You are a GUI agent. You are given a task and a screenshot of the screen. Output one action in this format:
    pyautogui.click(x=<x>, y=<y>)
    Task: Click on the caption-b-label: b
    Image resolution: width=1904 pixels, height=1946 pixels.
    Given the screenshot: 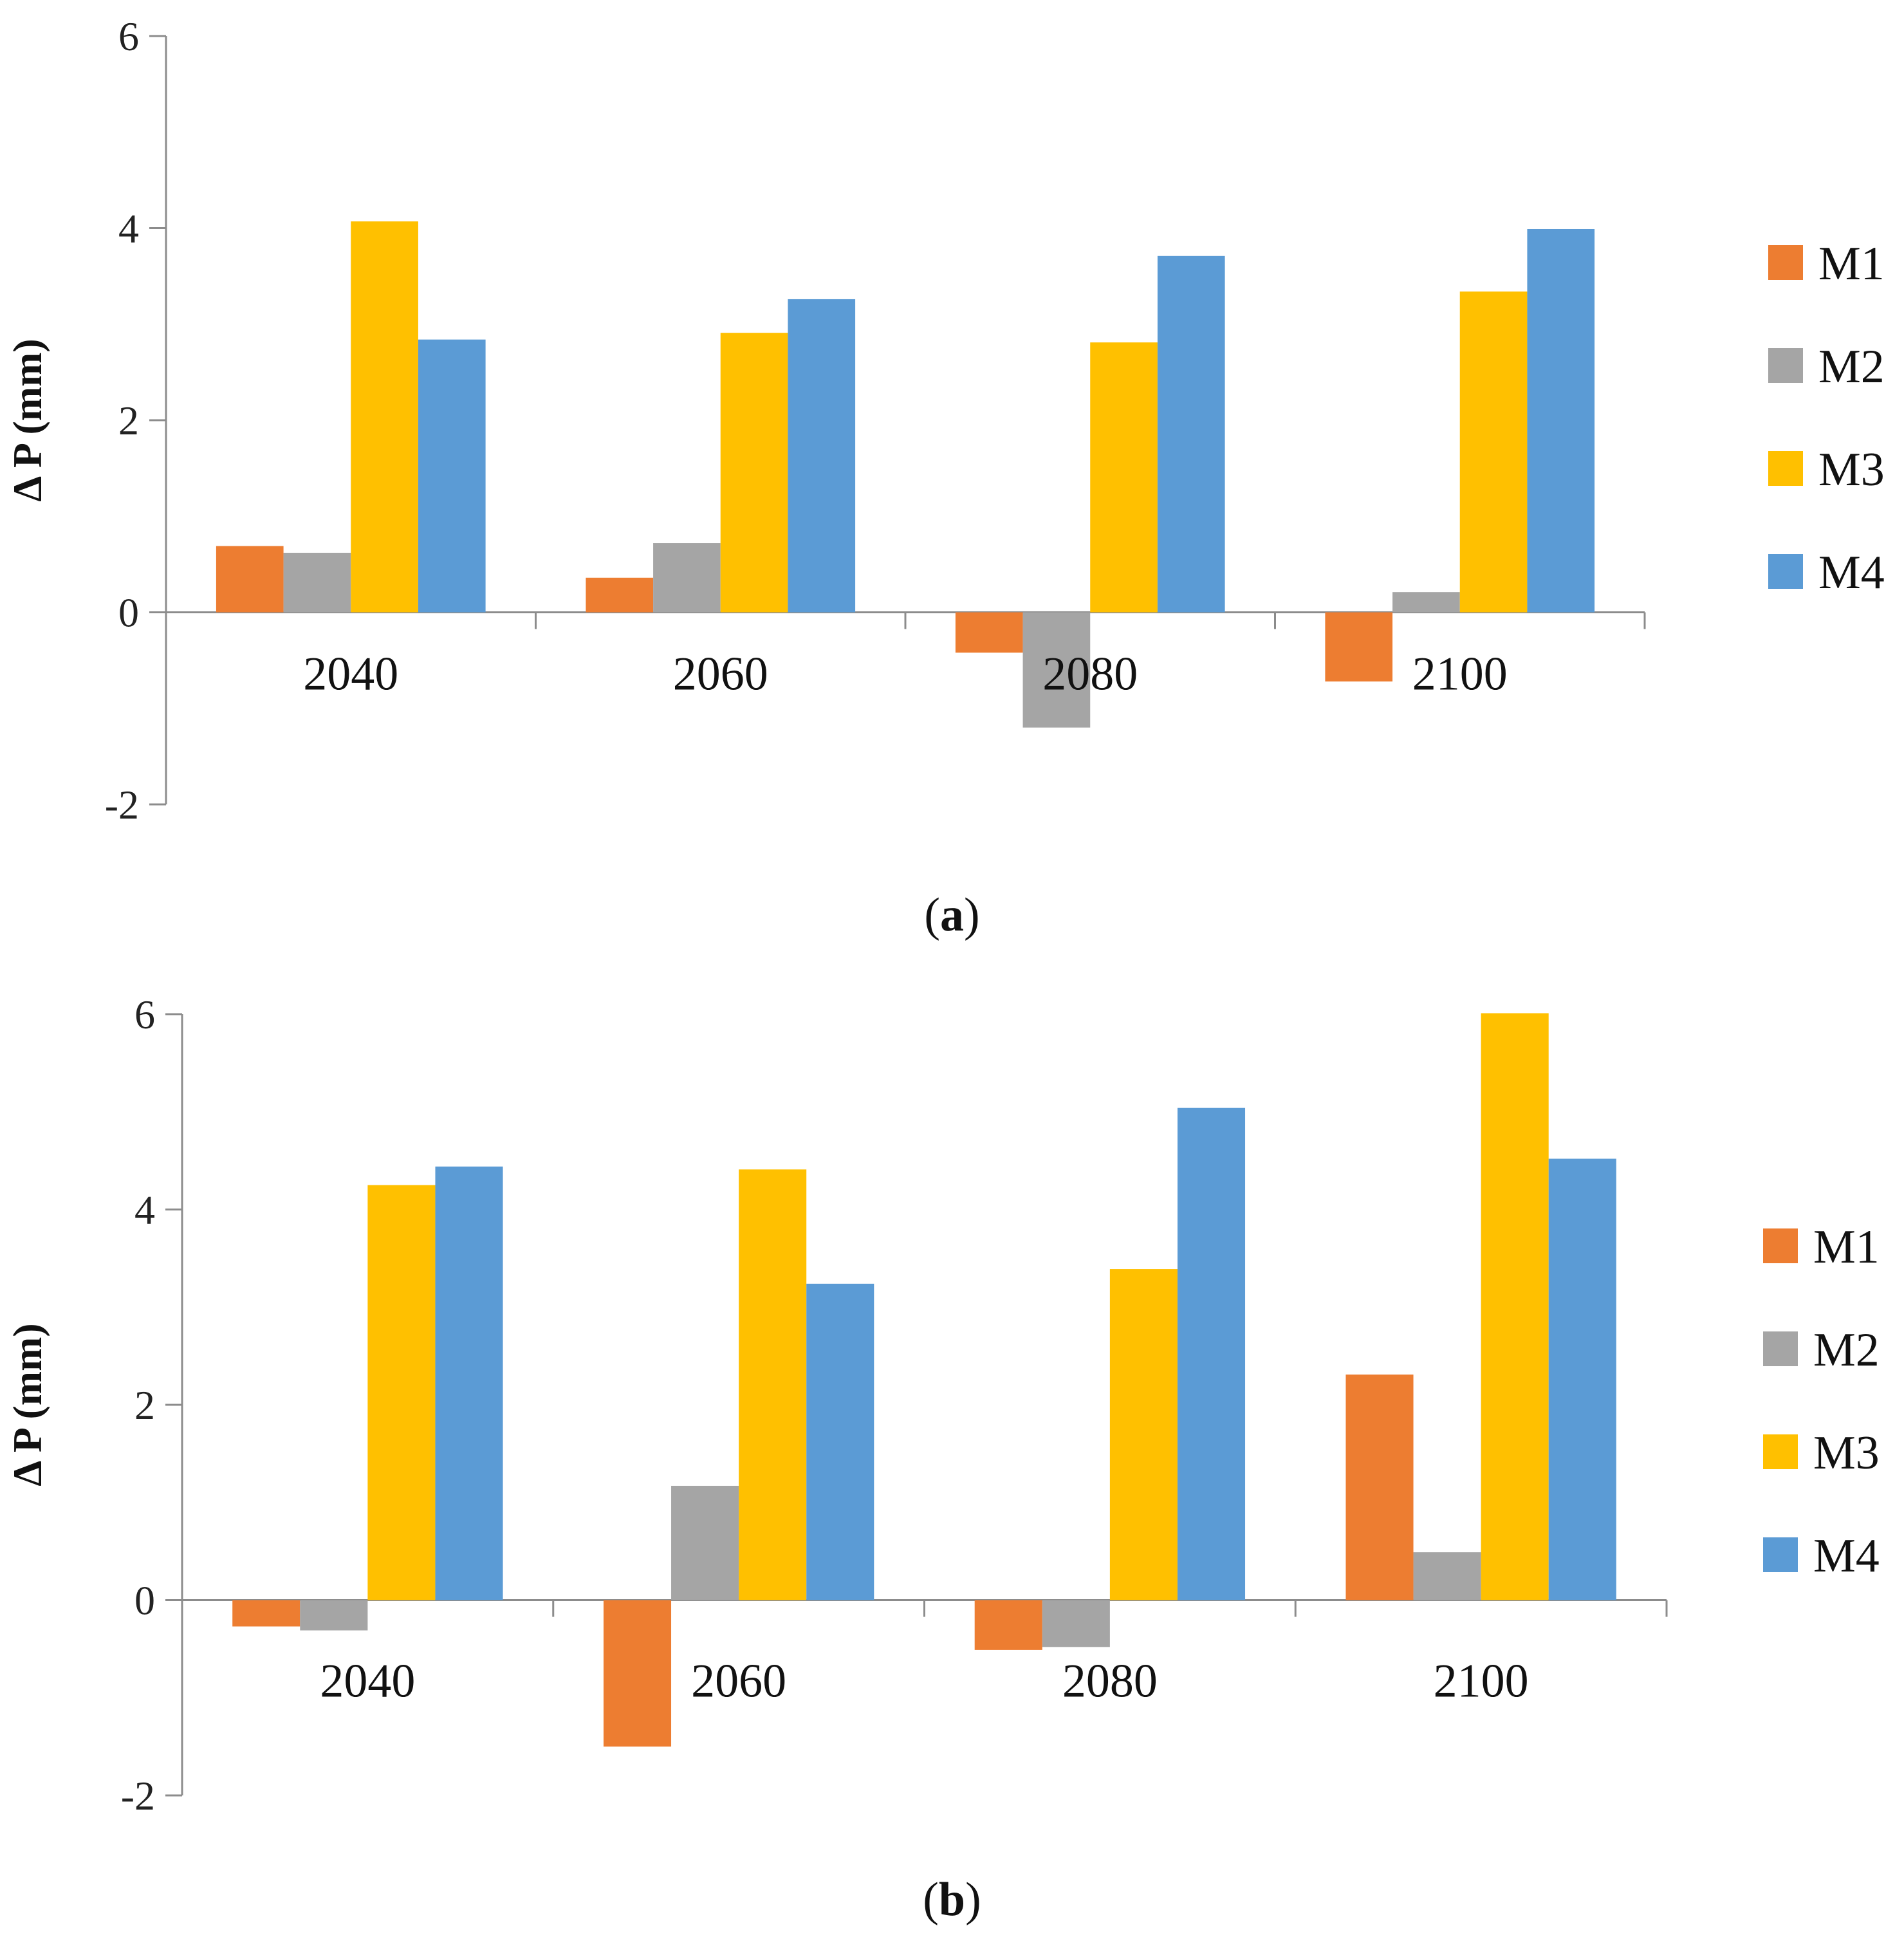 What is the action you would take?
    pyautogui.click(x=952, y=1900)
    